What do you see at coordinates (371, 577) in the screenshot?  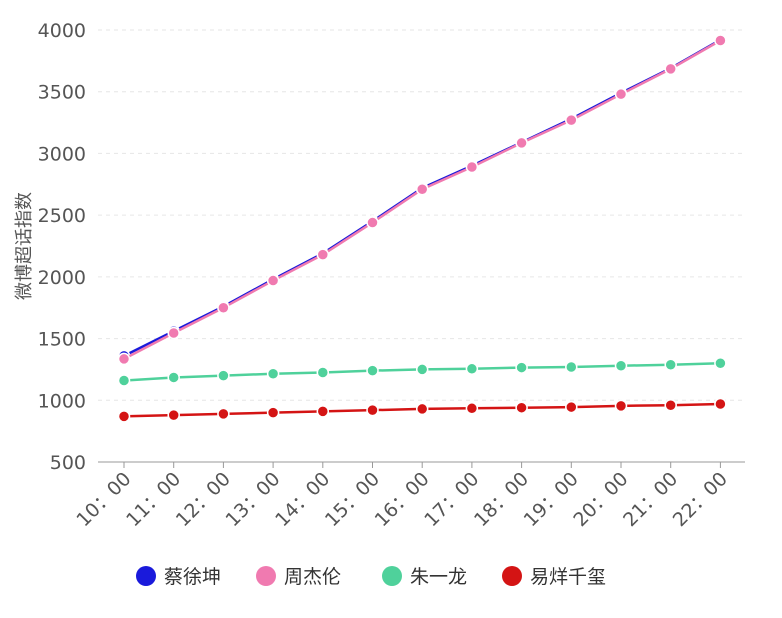 I see `legend: 蔡徐坤 周杰伦 朱一龙 易烊千玺` at bounding box center [371, 577].